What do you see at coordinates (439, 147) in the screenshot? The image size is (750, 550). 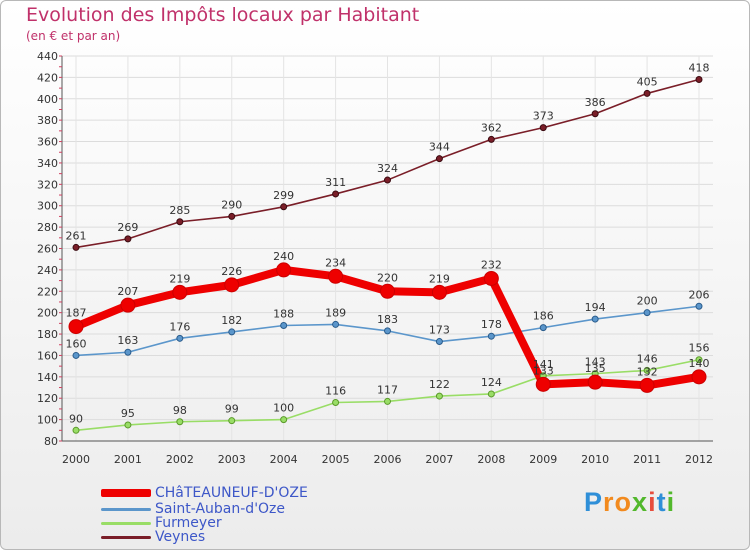 I see `data-label: 344` at bounding box center [439, 147].